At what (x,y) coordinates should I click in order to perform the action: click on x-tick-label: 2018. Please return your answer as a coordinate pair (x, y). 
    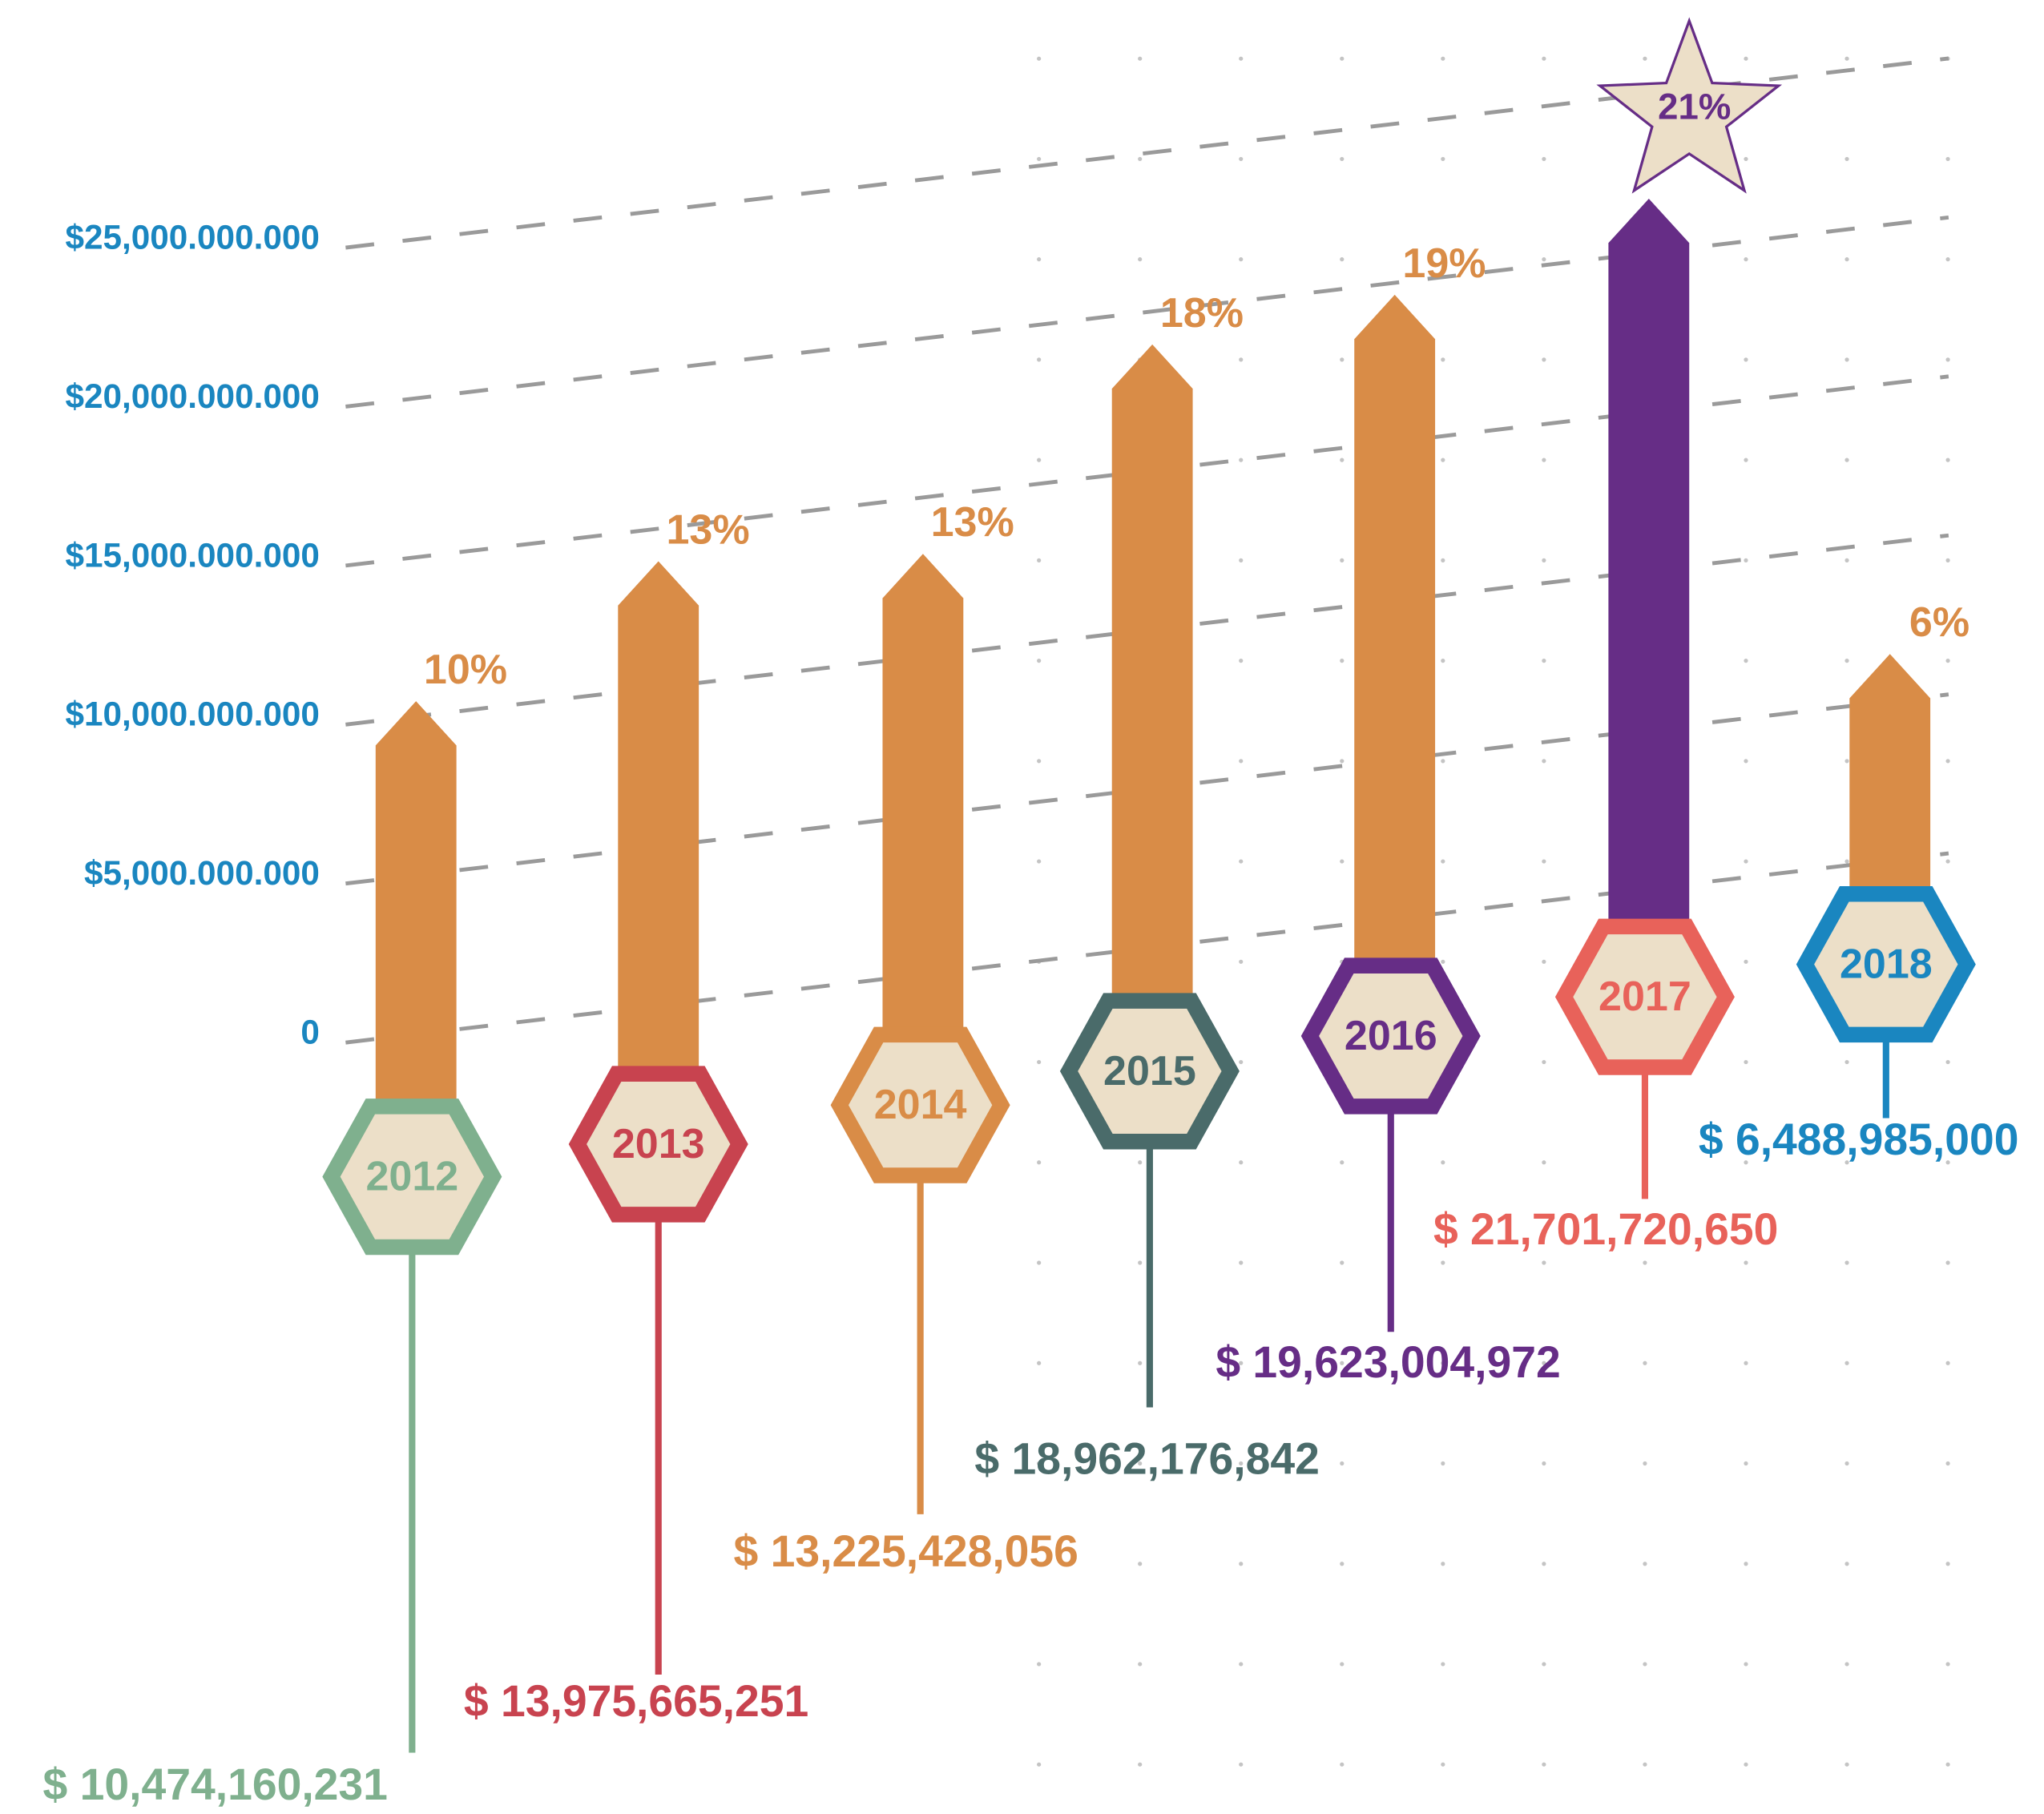
    Looking at the image, I should click on (1886, 965).